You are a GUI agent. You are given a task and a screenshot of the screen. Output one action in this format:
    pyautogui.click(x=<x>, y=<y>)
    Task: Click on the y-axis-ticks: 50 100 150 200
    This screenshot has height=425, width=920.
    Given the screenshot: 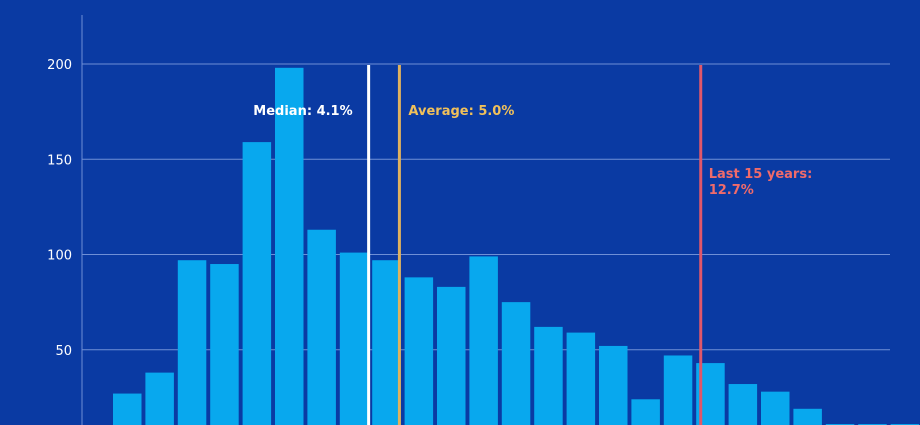 What is the action you would take?
    pyautogui.click(x=59, y=208)
    